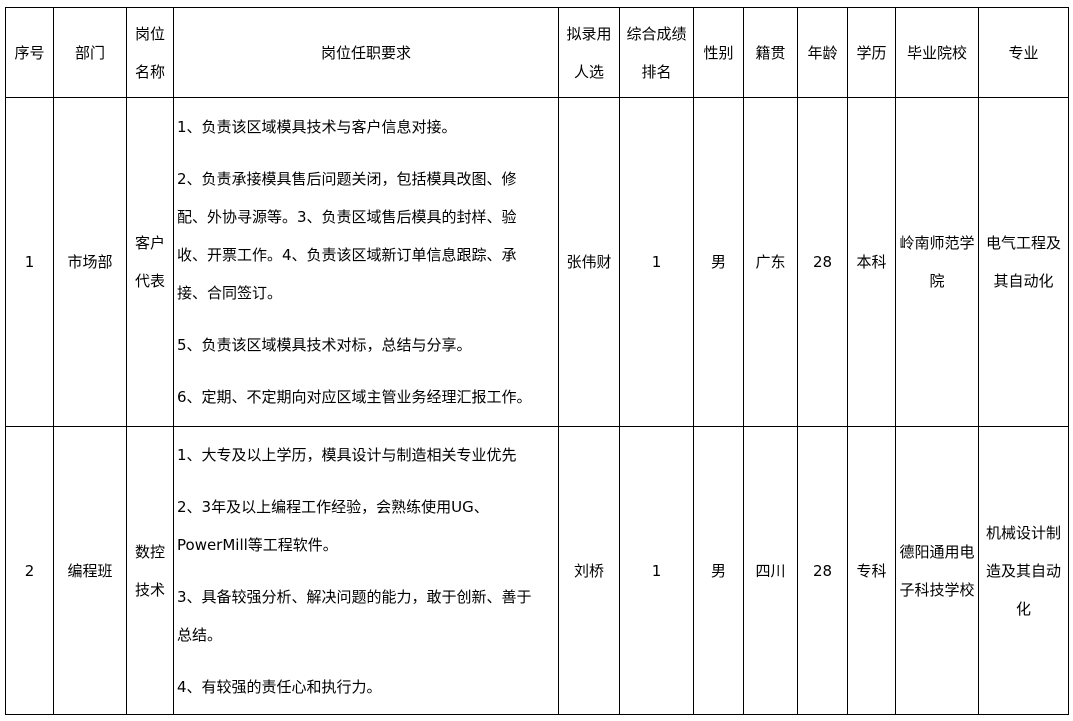  I want to click on requirement-line: 收、开票工作。4、负责该区域新订单信息跟踪、承, so click(347, 255).